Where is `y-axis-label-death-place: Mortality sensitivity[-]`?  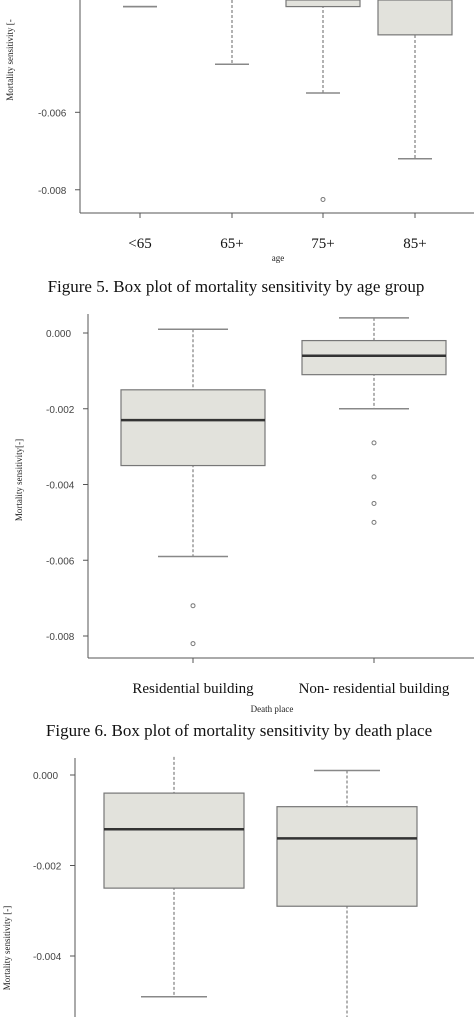
y-axis-label-death-place: Mortality sensitivity[-] is located at coordinates (19, 480).